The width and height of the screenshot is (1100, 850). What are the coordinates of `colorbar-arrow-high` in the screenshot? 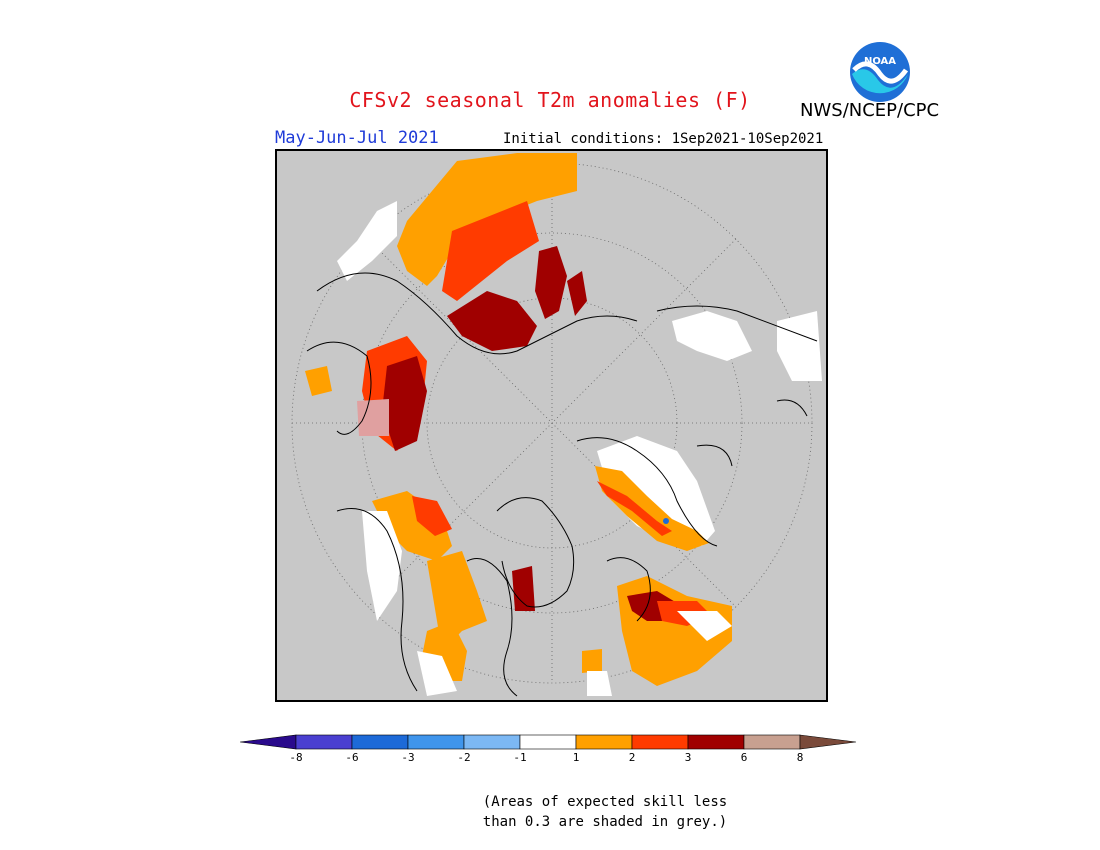 It's located at (828, 742).